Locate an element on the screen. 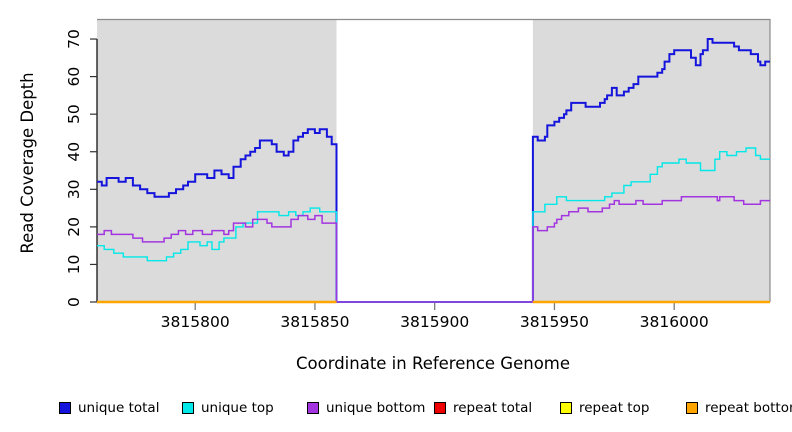 This screenshot has width=792, height=432. y-tick-label: 30 is located at coordinates (74, 189).